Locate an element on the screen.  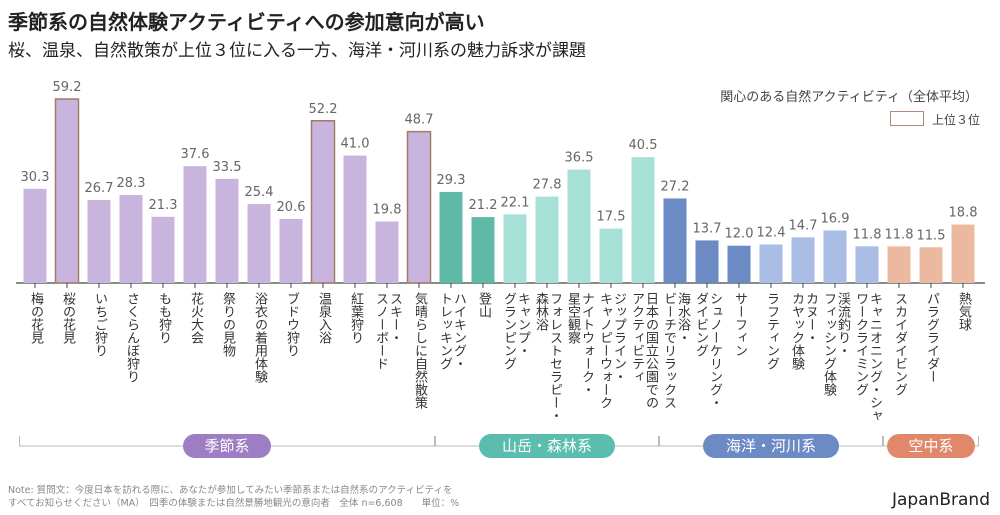
value-label: 36.5 is located at coordinates (579, 158).